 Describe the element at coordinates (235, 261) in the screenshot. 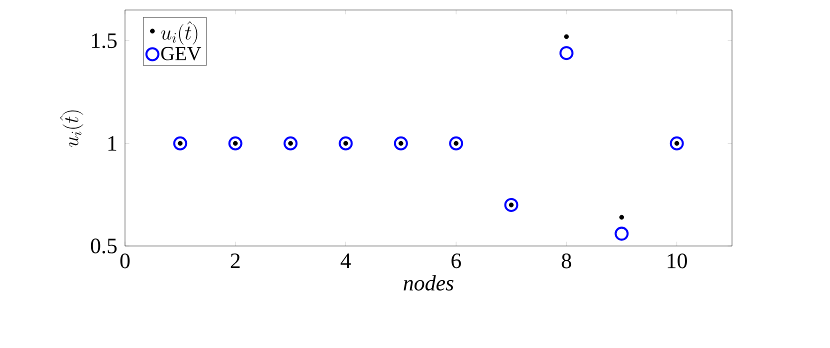

I see `x-tick-label: 2` at that location.